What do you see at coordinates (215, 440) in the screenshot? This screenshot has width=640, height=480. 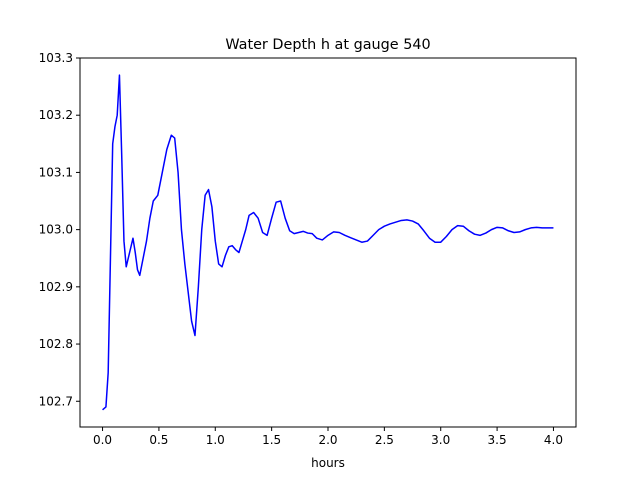 I see `x-tick-label: 1.0` at bounding box center [215, 440].